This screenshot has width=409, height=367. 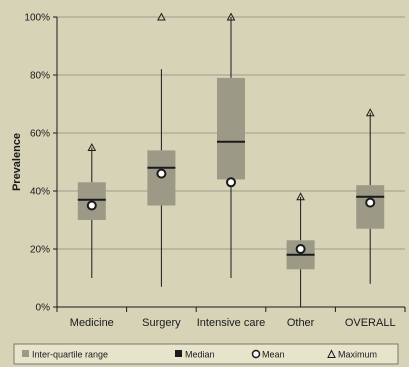 What do you see at coordinates (40, 250) in the screenshot?
I see `y-tick-label: 20%` at bounding box center [40, 250].